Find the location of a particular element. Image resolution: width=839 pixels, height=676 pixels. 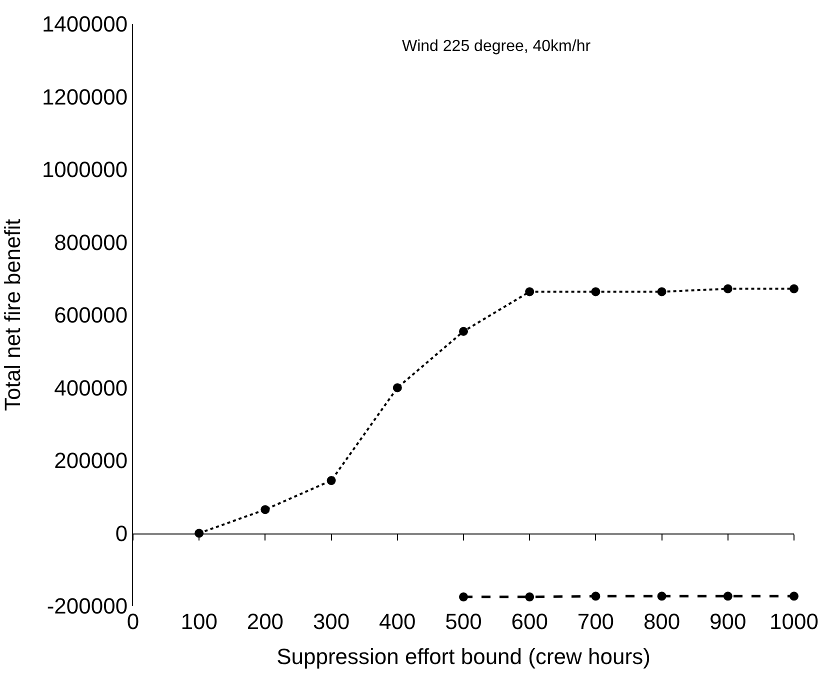

y-tick-label: 400000 is located at coordinates (91, 387).